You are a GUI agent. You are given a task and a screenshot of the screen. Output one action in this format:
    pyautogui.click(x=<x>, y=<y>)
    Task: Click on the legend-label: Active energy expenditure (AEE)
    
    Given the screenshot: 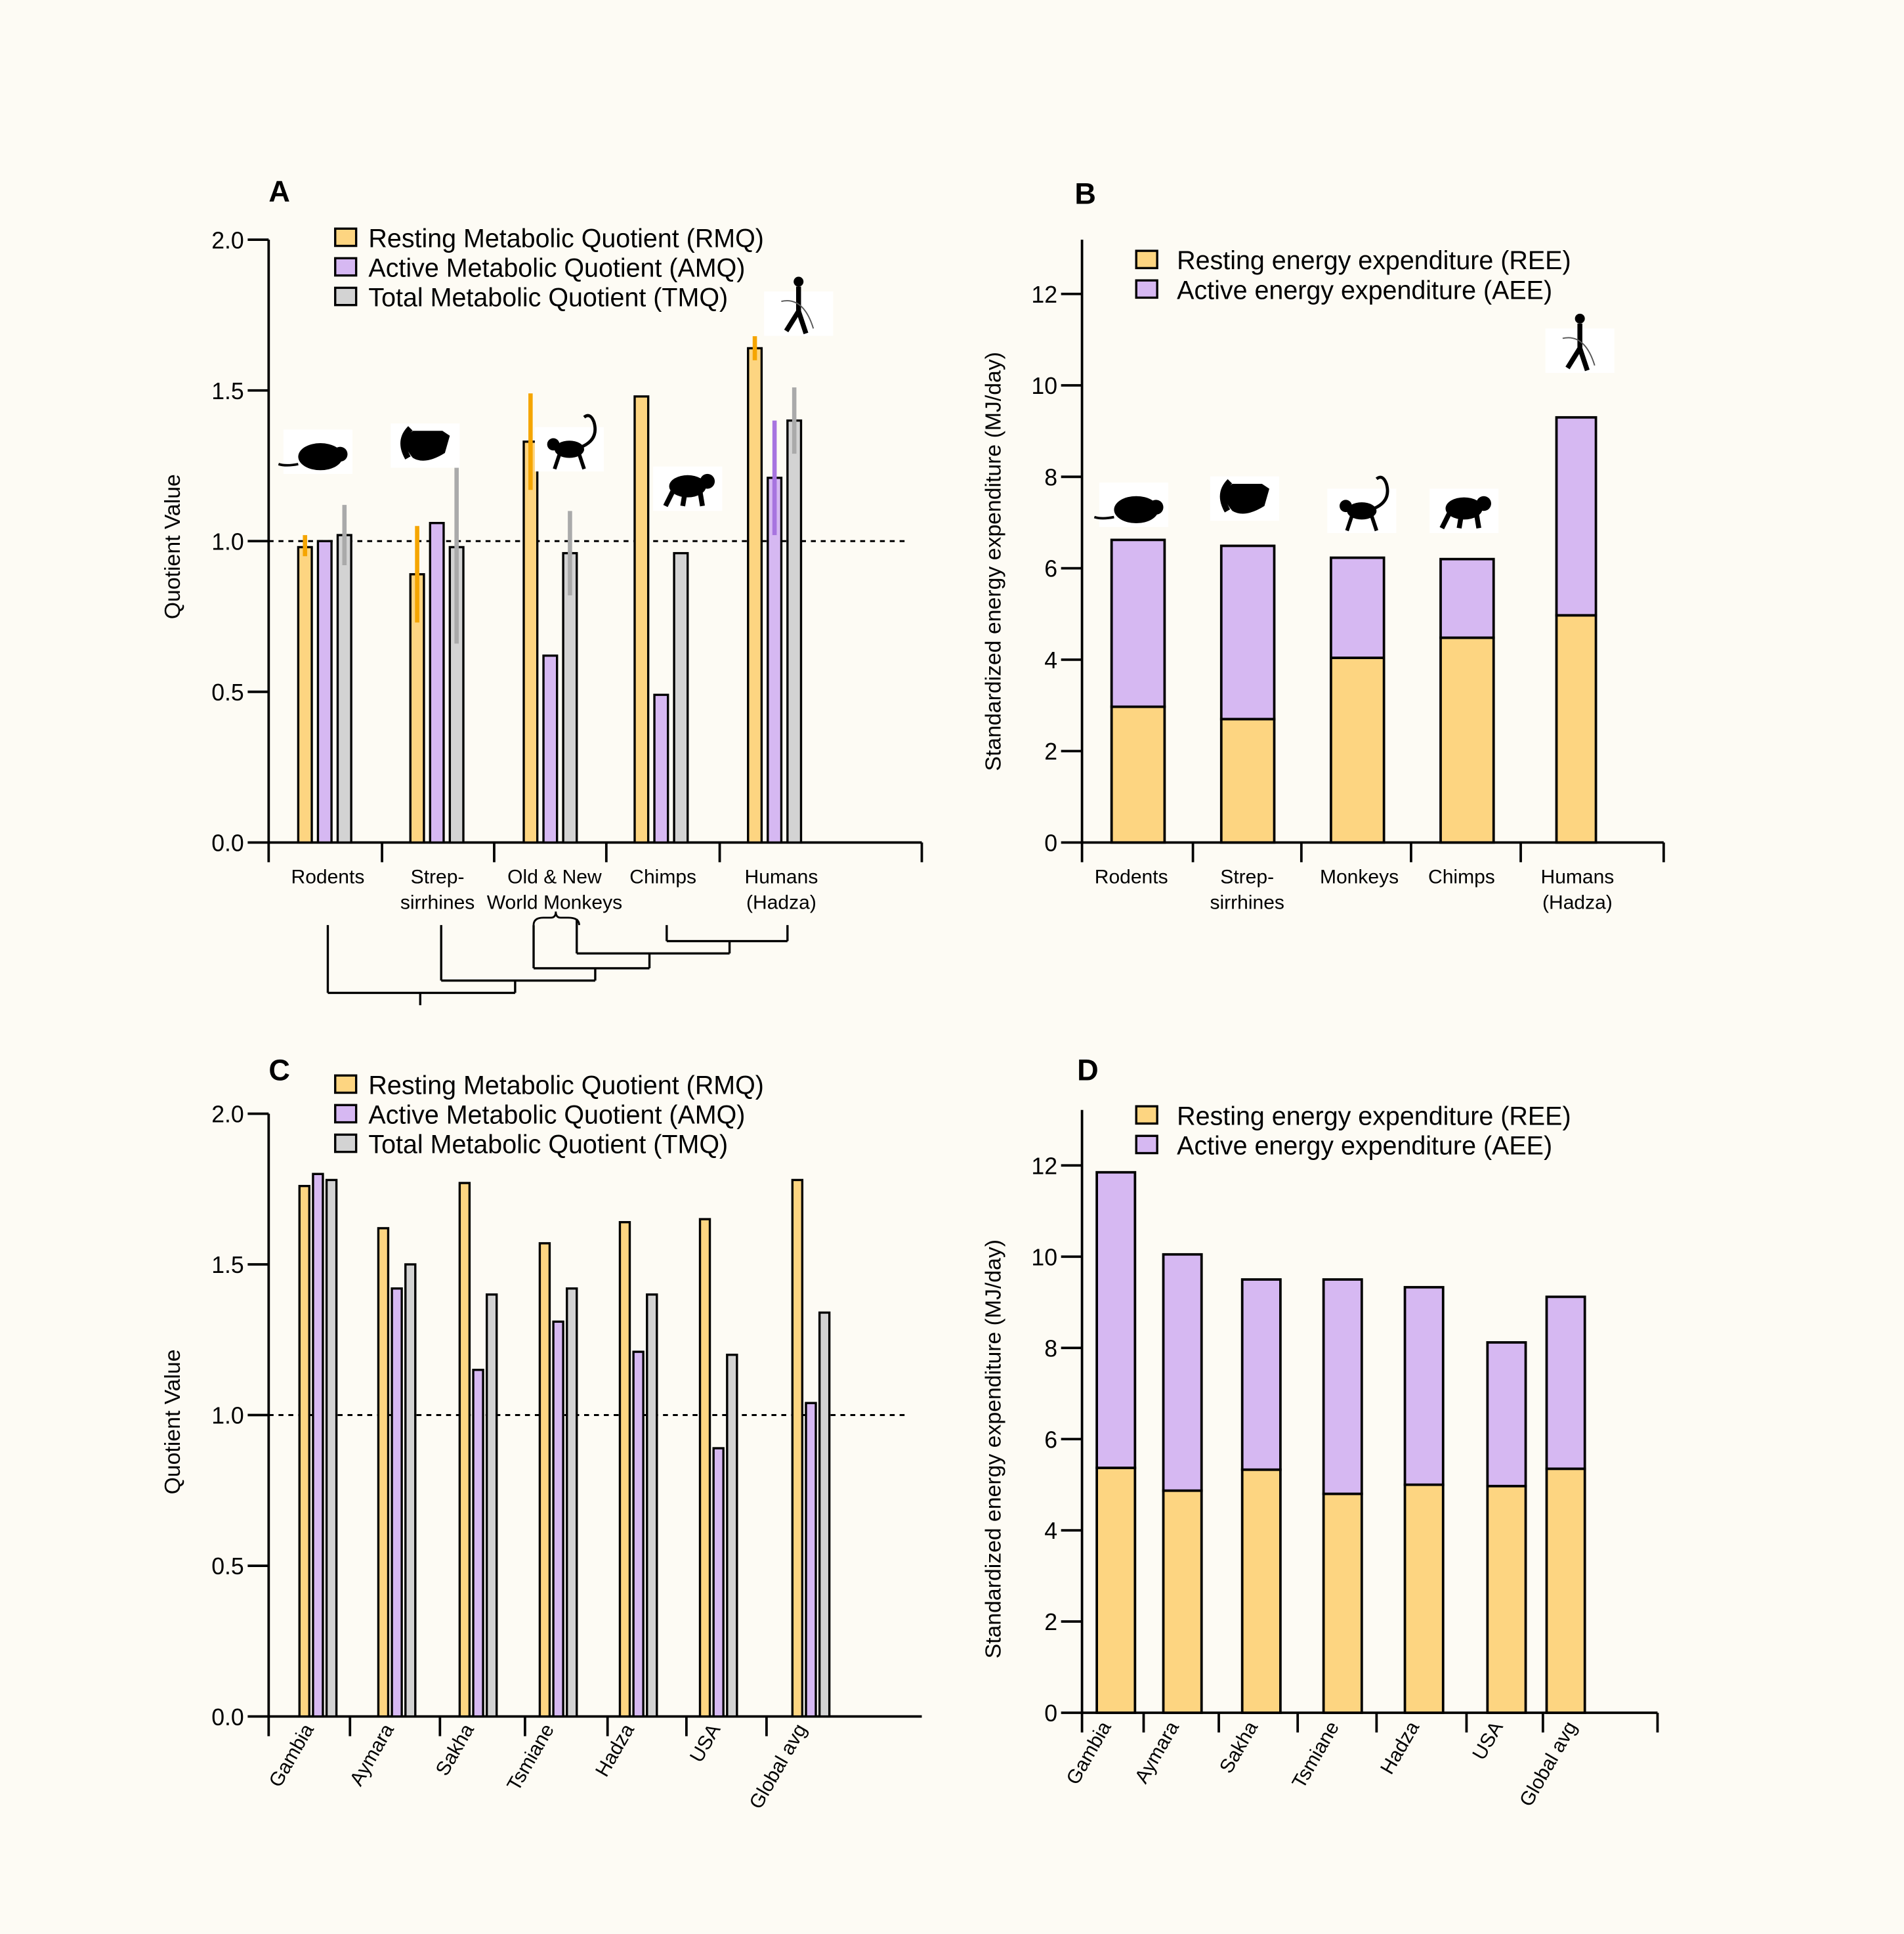 What is the action you would take?
    pyautogui.click(x=1364, y=290)
    